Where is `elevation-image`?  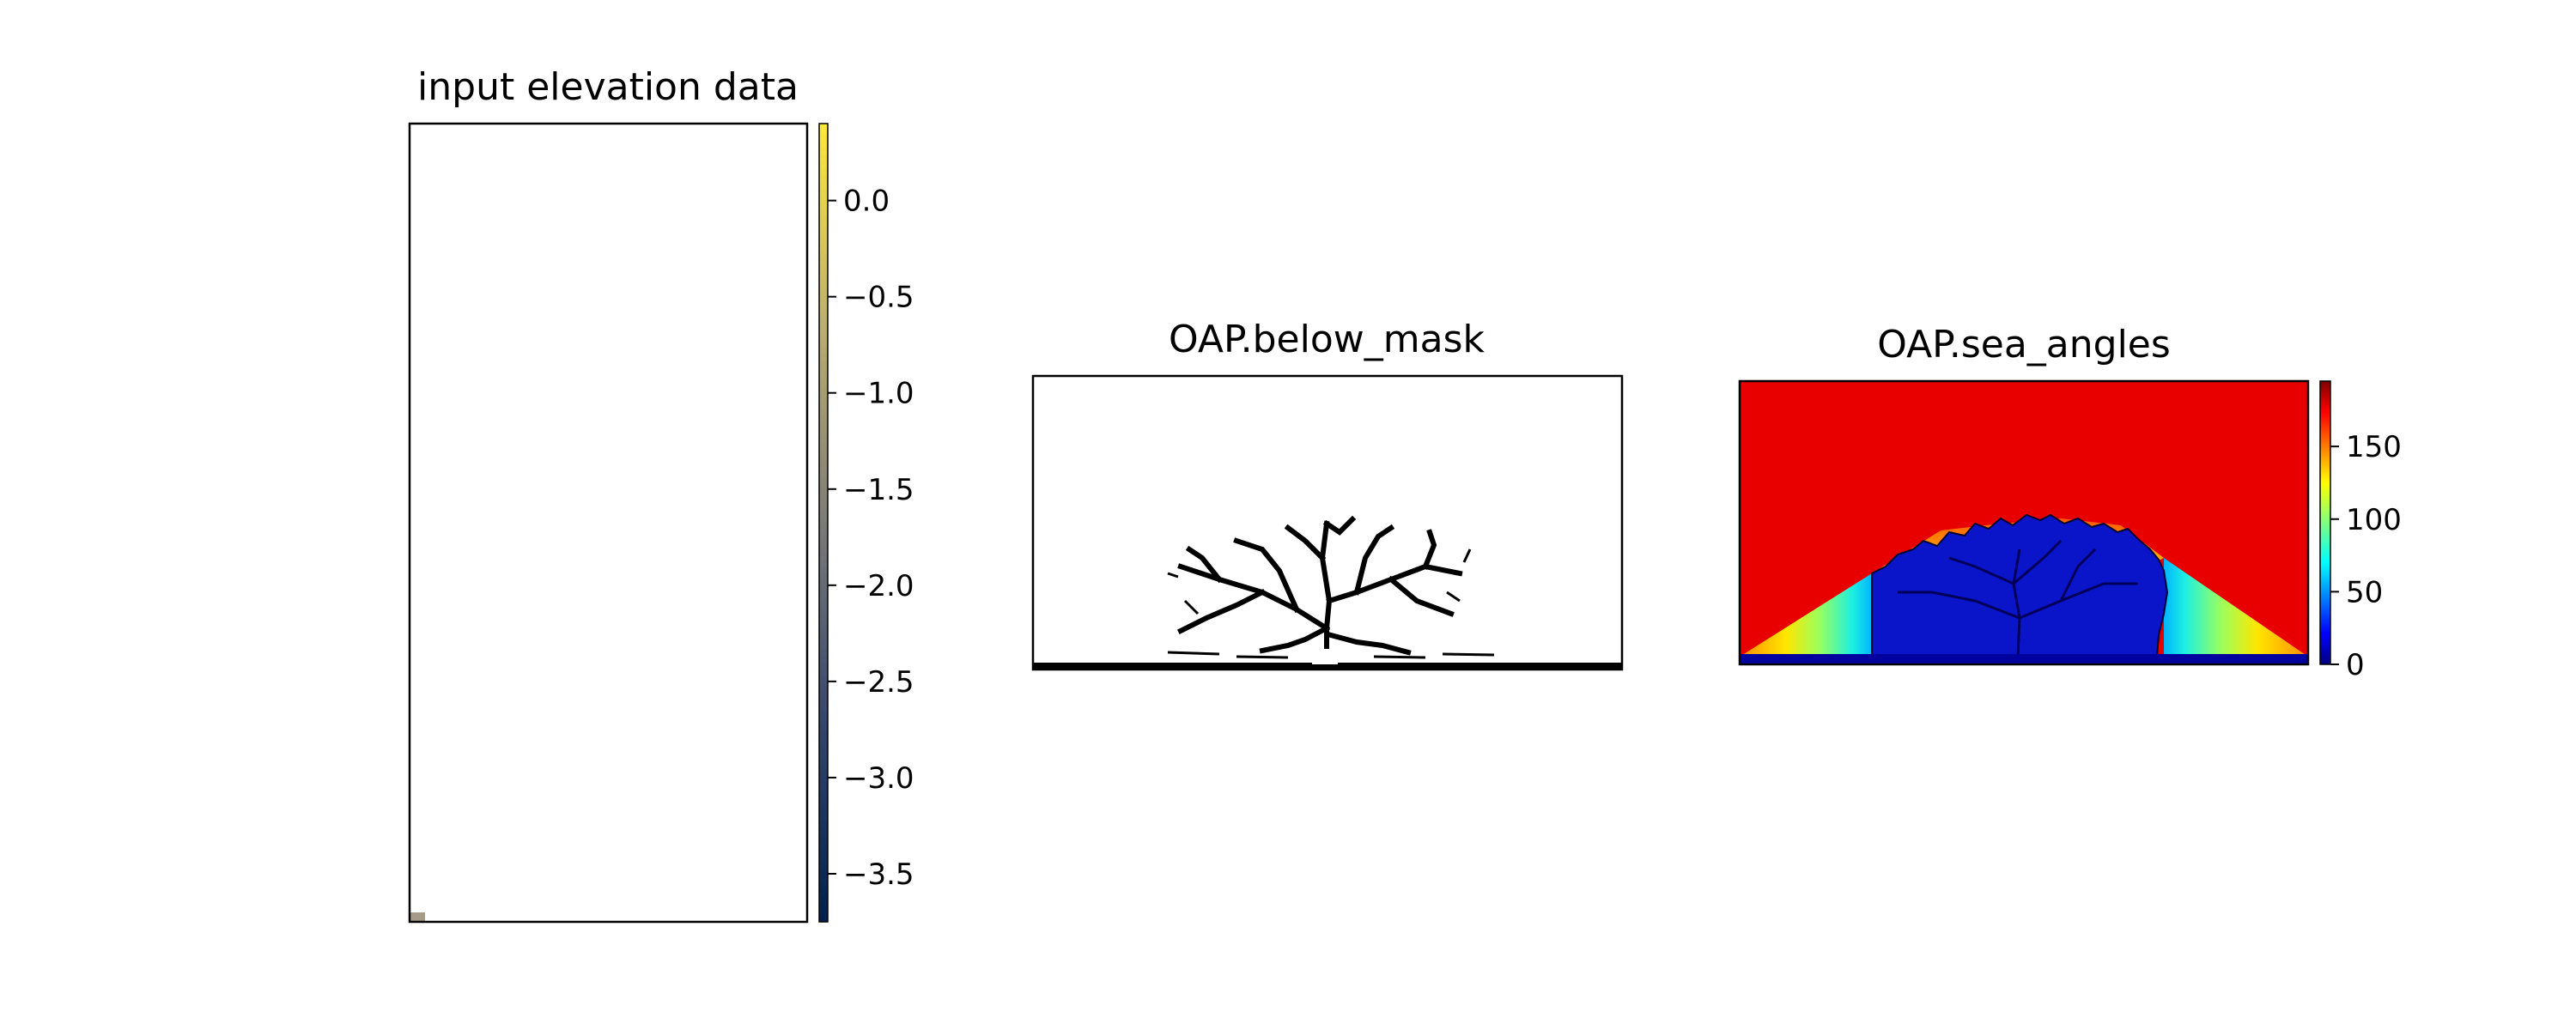
elevation-image is located at coordinates (608, 523).